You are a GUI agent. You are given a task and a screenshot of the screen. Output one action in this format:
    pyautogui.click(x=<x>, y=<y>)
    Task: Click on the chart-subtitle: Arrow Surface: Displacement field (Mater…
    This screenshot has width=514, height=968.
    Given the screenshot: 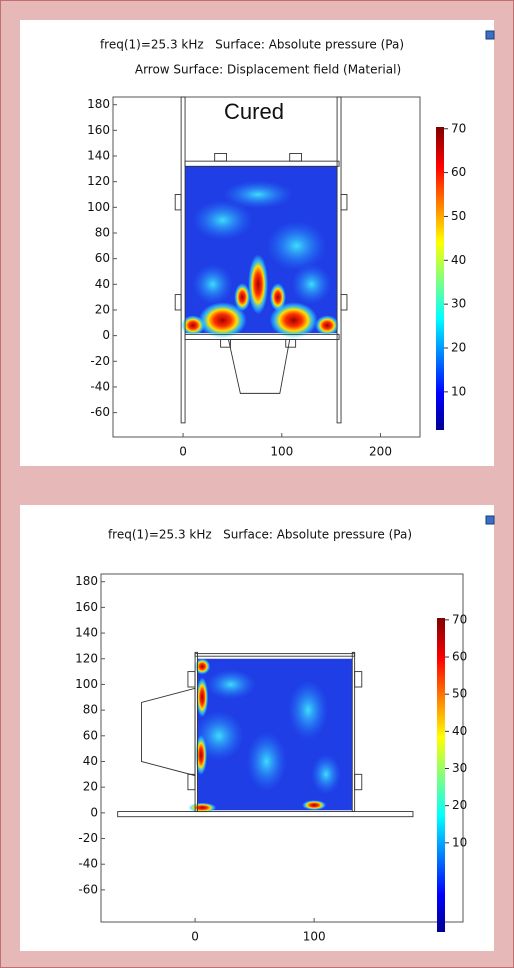 What is the action you would take?
    pyautogui.click(x=268, y=70)
    